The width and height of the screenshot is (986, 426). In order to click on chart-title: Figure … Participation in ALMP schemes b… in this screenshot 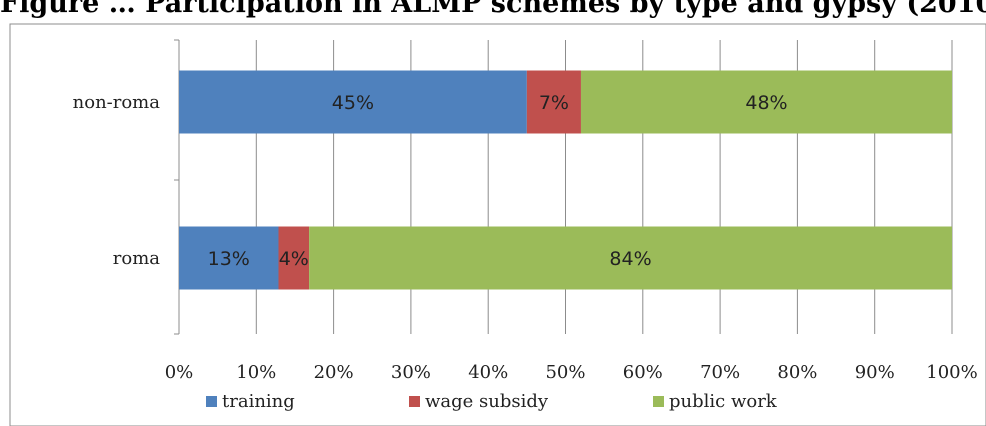, I will do `click(493, 9)`.